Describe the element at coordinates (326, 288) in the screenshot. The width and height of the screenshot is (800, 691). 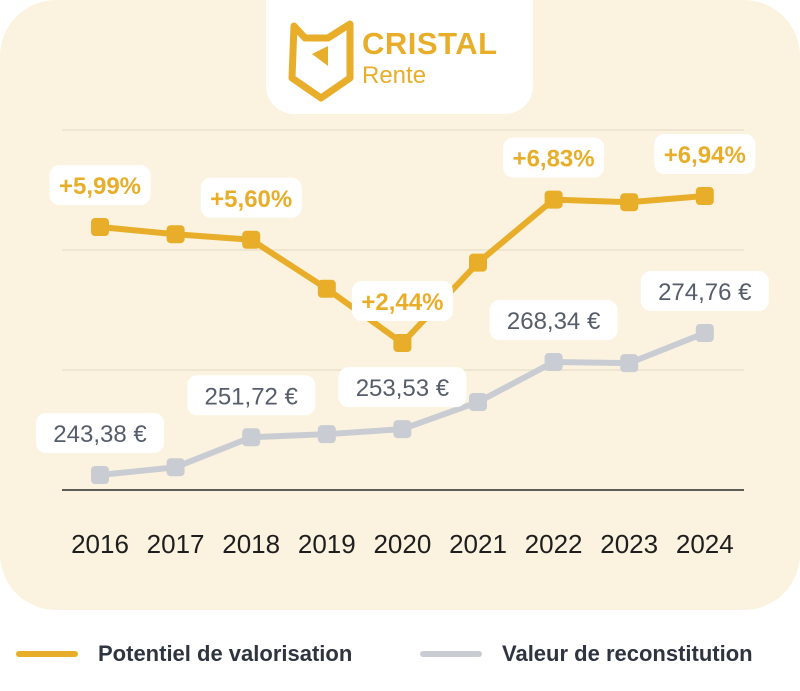
I see `data-point-potentiel-2019` at that location.